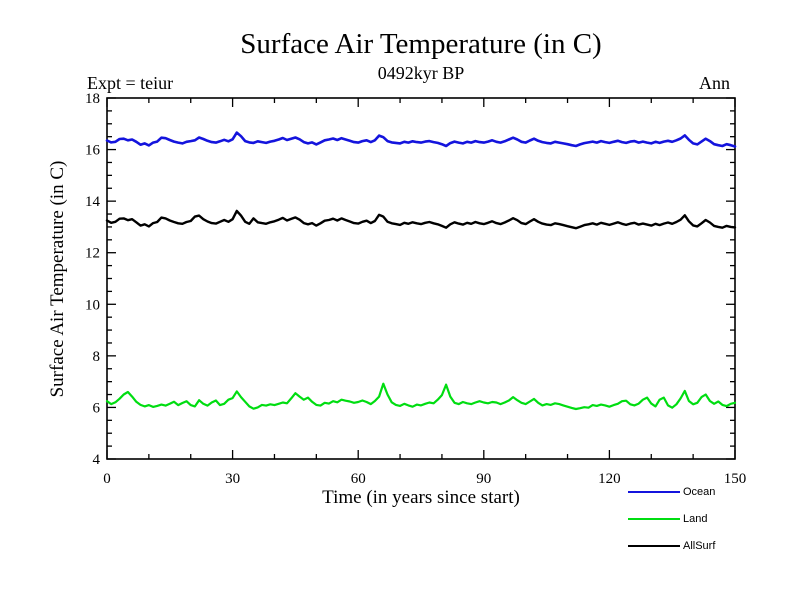  What do you see at coordinates (421, 219) in the screenshot?
I see `allsurf-series-line` at bounding box center [421, 219].